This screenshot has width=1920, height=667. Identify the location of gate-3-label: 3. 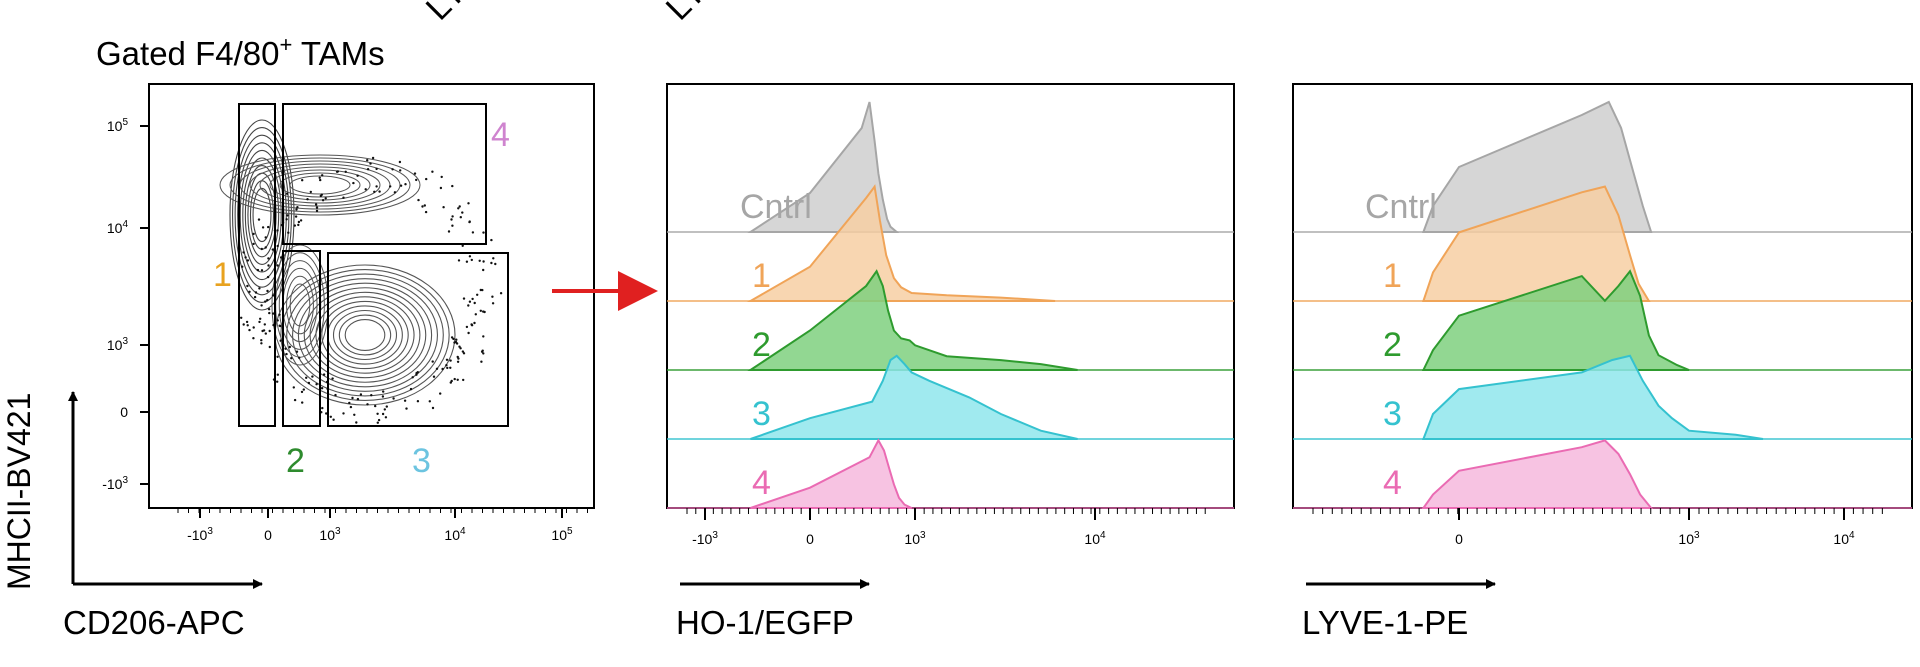
(421, 461).